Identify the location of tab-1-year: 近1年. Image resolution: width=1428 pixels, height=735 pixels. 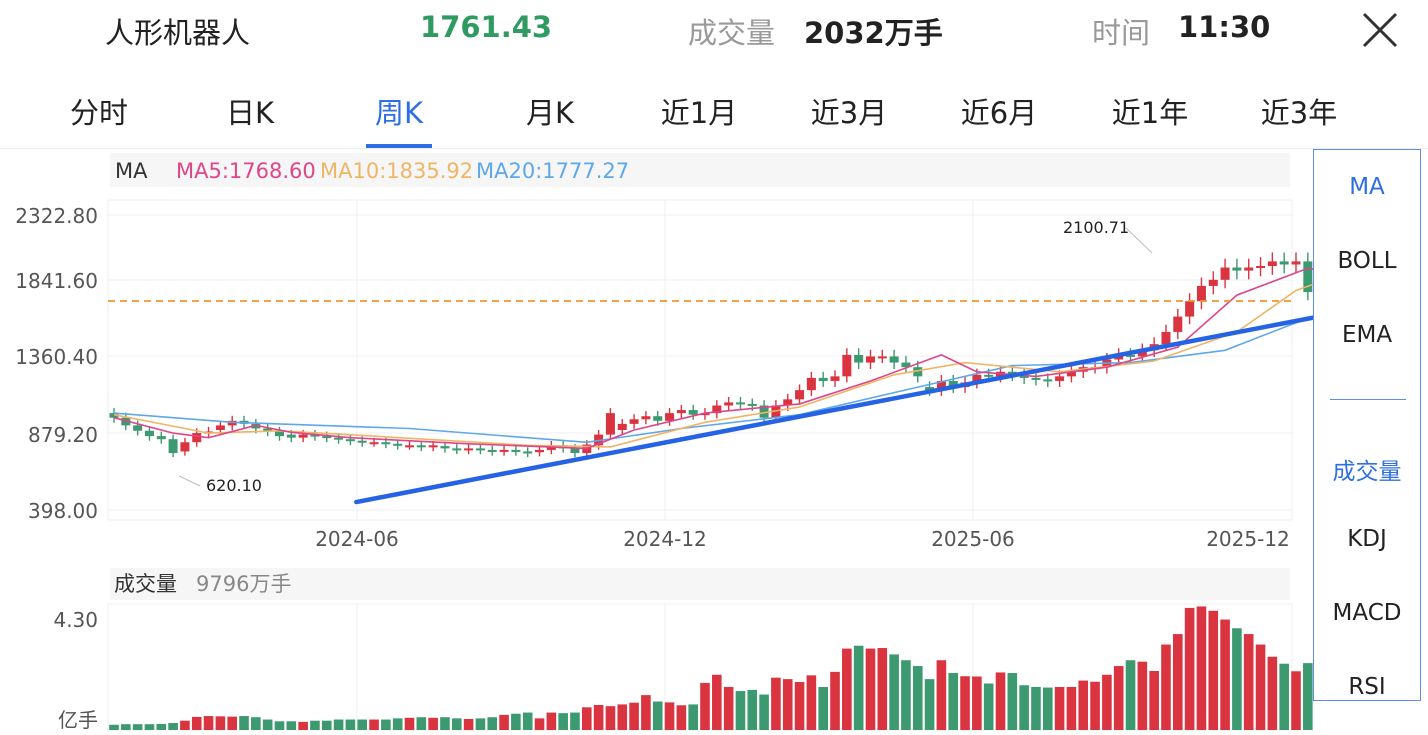
(1150, 113).